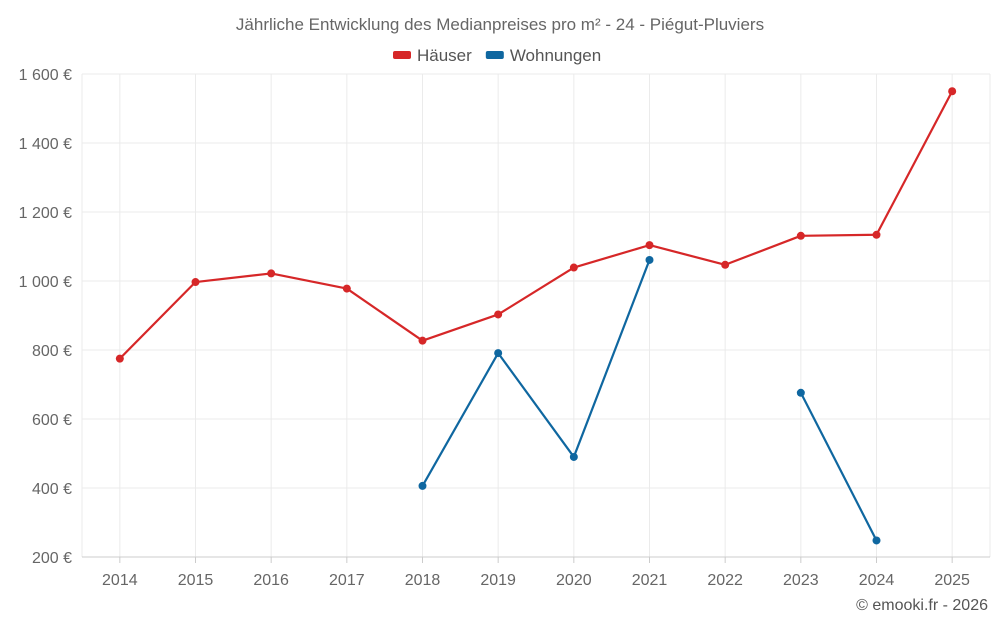 This screenshot has width=1000, height=625. Describe the element at coordinates (555, 55) in the screenshot. I see `legend-label: Wohnungen` at that location.